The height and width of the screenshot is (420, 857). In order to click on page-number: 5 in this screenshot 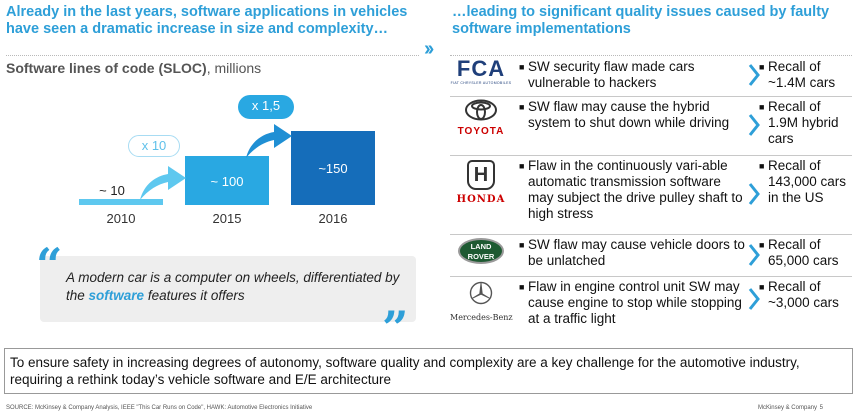, I will do `click(821, 408)`.